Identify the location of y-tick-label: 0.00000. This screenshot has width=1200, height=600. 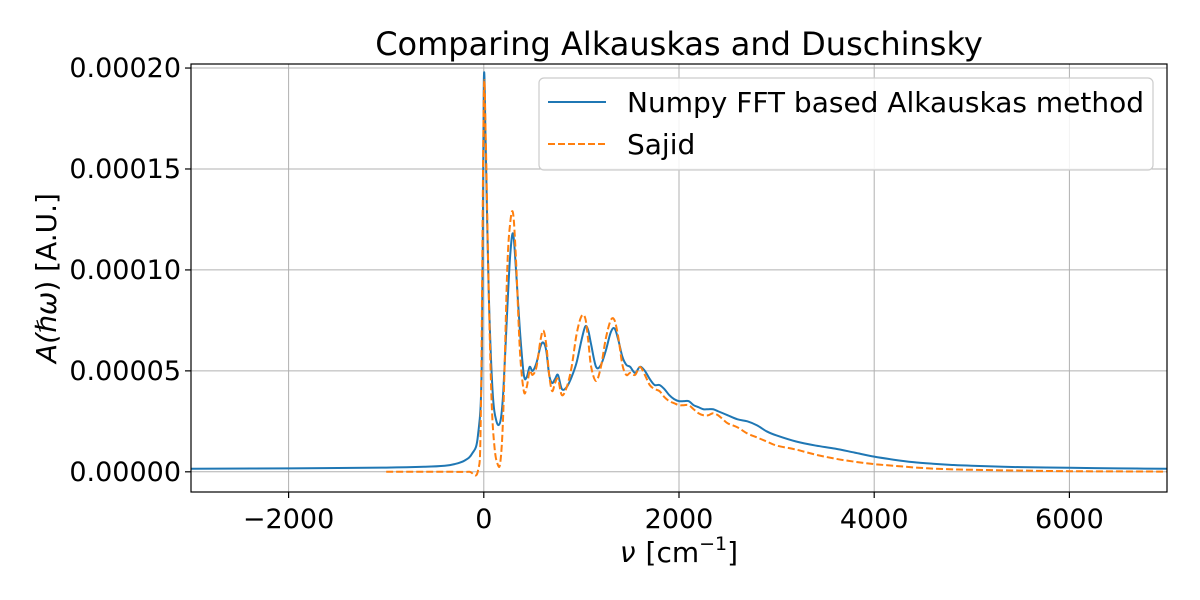
(125, 472).